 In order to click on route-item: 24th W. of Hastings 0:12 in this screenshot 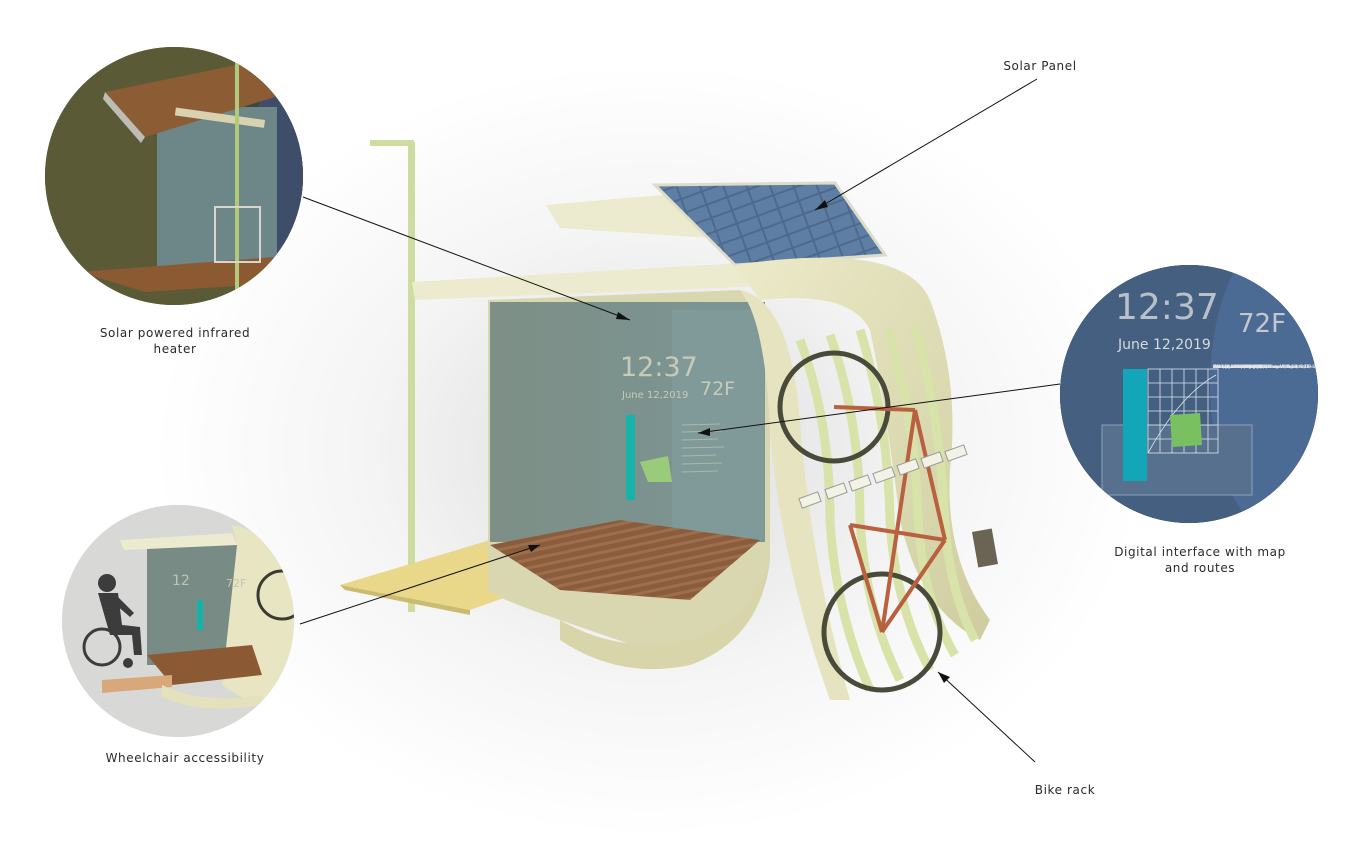, I will do `click(1241, 367)`.